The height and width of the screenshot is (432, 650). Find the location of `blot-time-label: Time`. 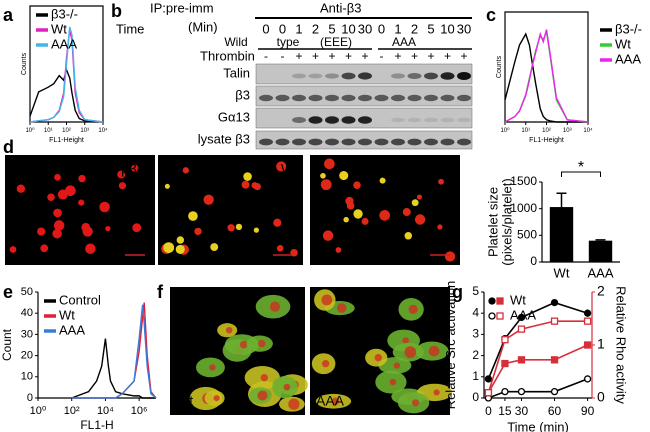

blot-time-label: Time is located at coordinates (130, 28).